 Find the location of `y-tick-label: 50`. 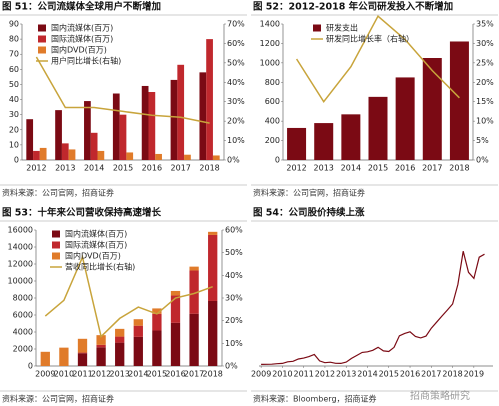

y-tick-label: 50 is located at coordinates (14, 84).